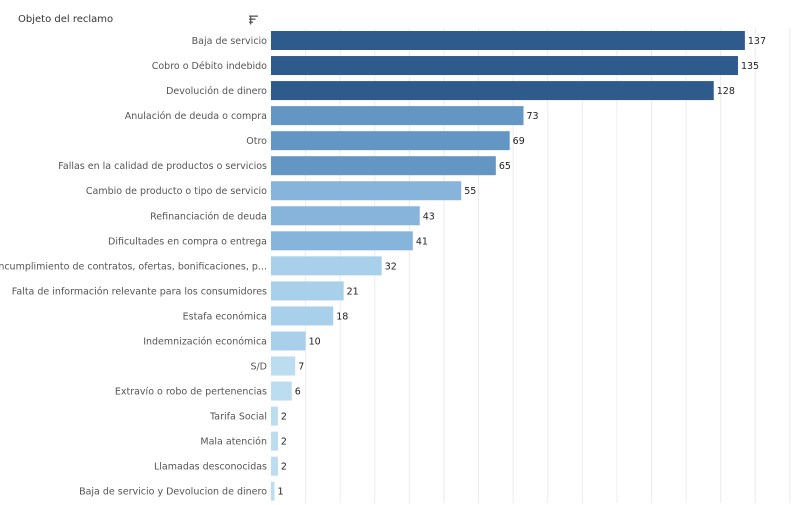  Describe the element at coordinates (256, 141) in the screenshot. I see `category-label: Otro` at that location.